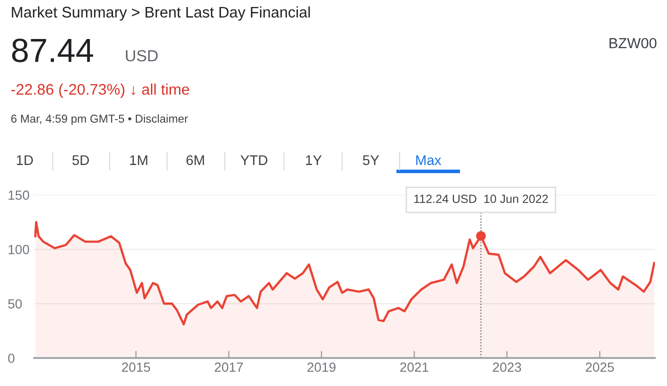  I want to click on y-tick-label: 0, so click(11, 358).